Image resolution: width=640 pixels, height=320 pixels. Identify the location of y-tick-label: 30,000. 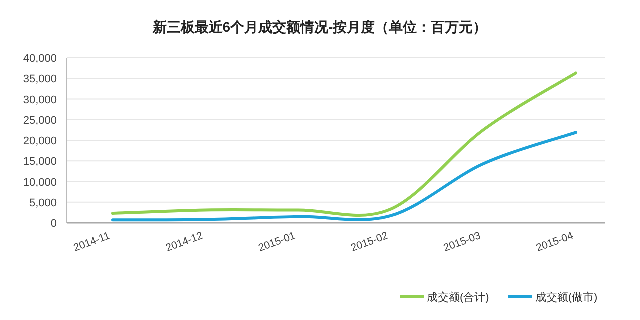
(40, 100).